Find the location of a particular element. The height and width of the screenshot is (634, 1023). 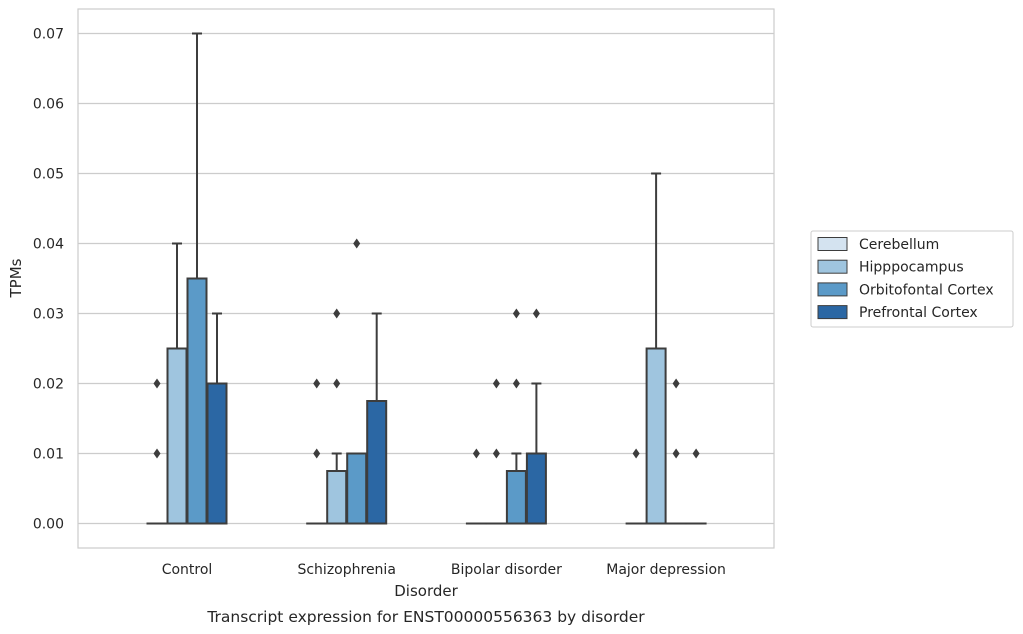

y-tick-label: 0.05 is located at coordinates (48, 175).